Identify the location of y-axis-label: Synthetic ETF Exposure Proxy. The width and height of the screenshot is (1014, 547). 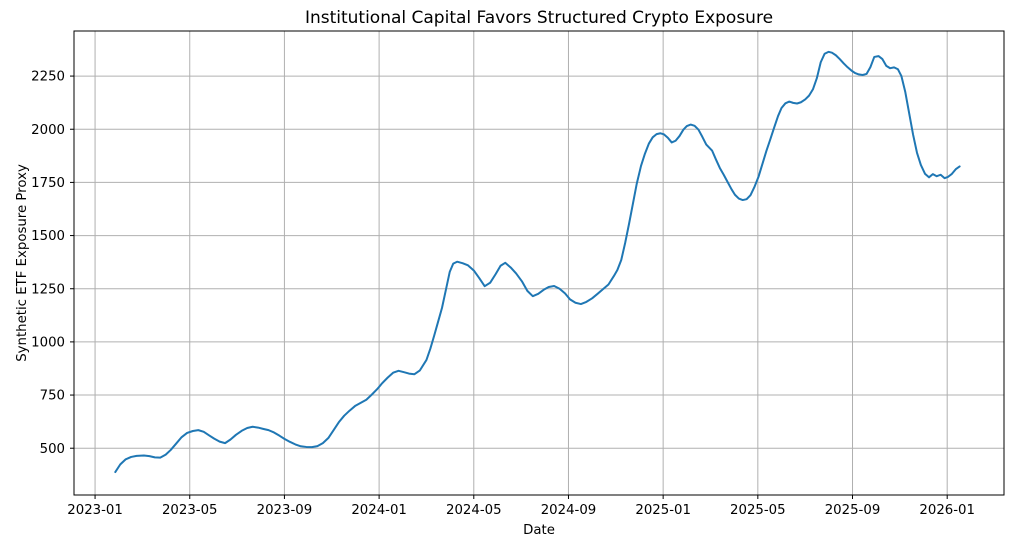
(22, 263).